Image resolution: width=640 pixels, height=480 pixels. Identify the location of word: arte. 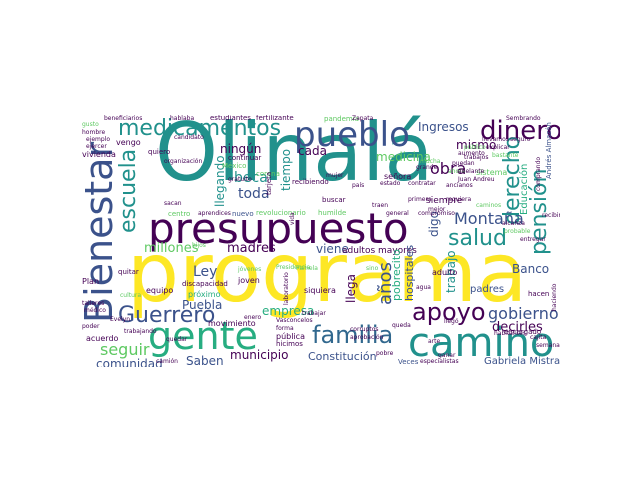
(434, 341).